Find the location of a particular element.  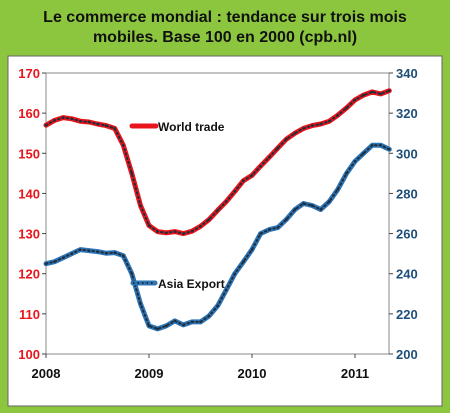

right-axis-tick-label: 260 is located at coordinates (407, 234).